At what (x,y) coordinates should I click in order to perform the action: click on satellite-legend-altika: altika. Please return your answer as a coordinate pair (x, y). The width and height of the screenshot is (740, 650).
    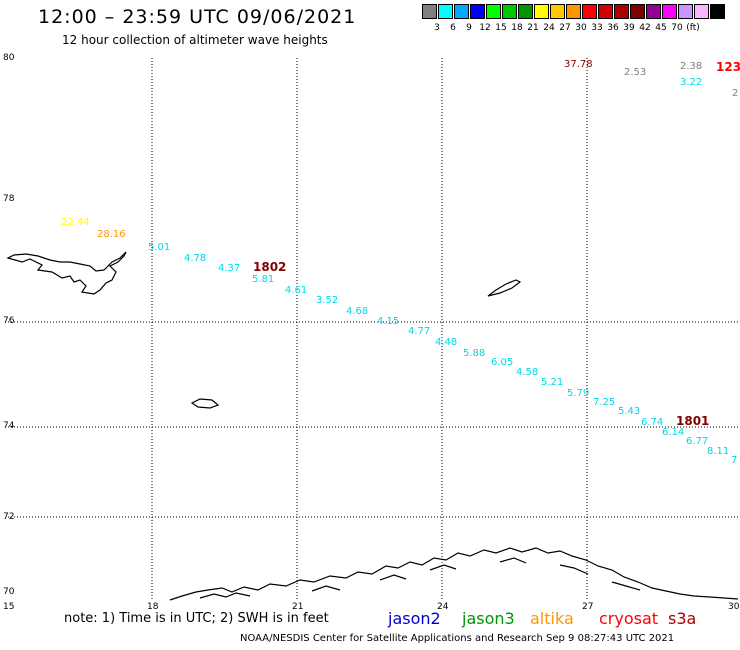
    Looking at the image, I should click on (552, 618).